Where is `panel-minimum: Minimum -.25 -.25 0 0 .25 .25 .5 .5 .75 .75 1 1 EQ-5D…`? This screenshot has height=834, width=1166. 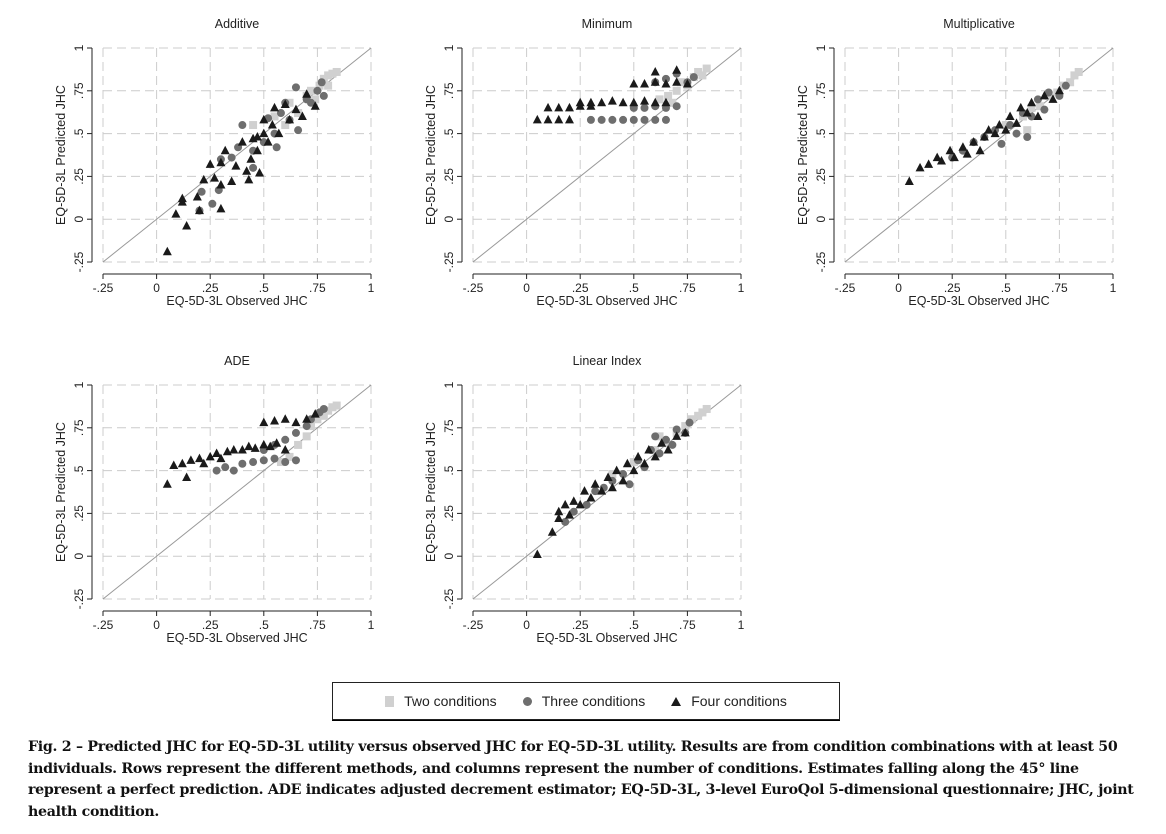
panel-minimum: Minimum -.25 -.25 0 0 .25 .25 .5 .5 .75 .75 1 1 EQ-5D… is located at coordinates (584, 162).